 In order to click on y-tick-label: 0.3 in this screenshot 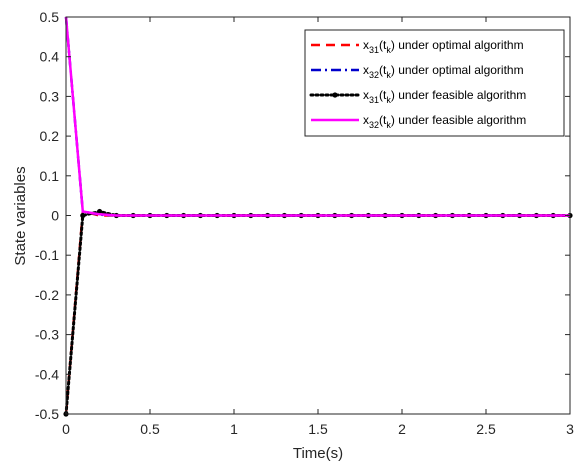, I will do `click(50, 96)`.